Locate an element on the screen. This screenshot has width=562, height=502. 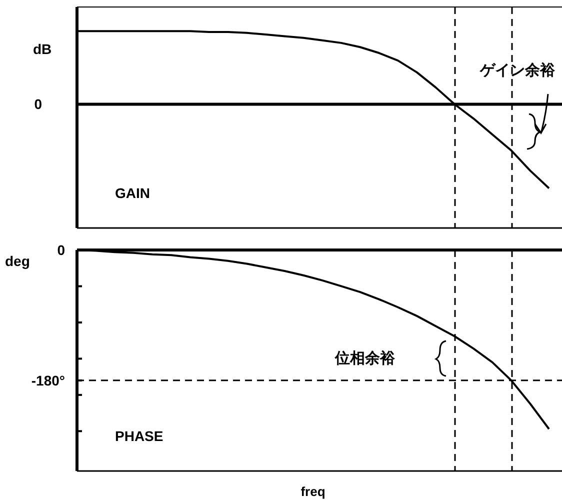
text: PHASE is located at coordinates (139, 436).